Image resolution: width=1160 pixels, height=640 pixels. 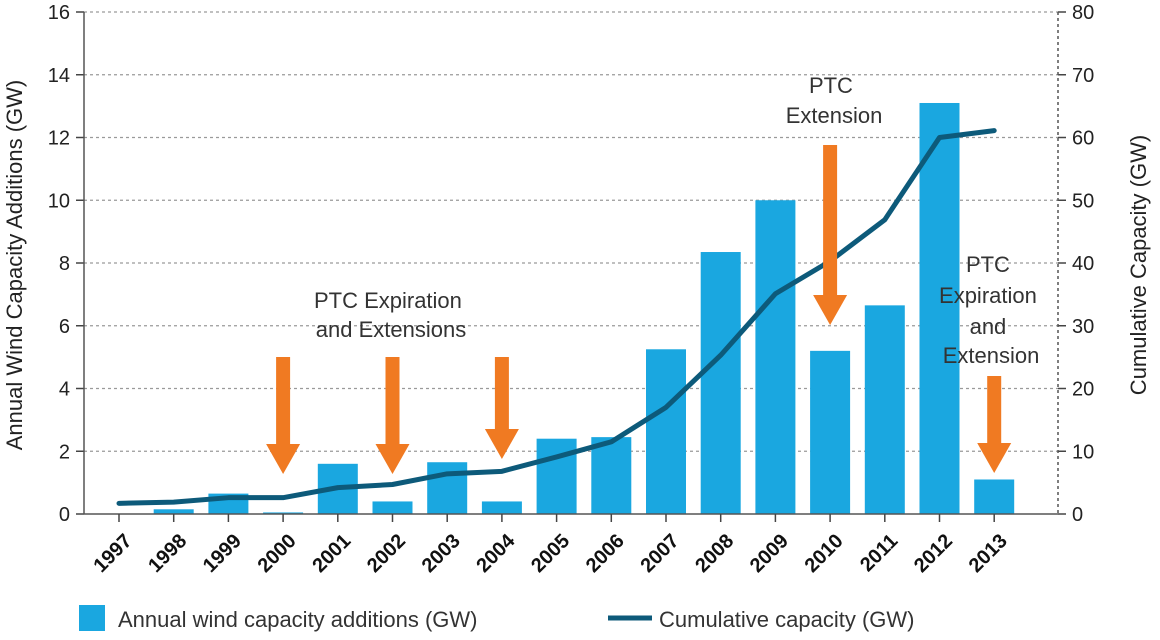 I want to click on x-tick-label: 2001, so click(x=331, y=553).